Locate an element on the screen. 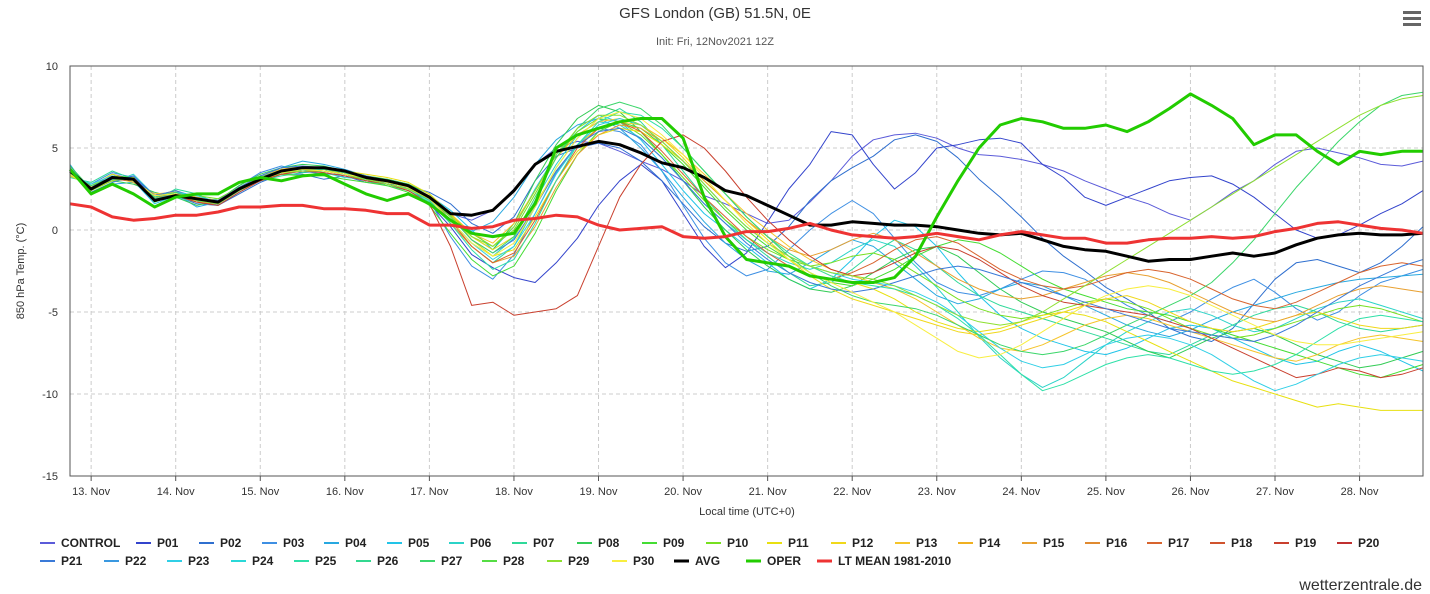  legend-item-p22: P22 is located at coordinates (125, 561).